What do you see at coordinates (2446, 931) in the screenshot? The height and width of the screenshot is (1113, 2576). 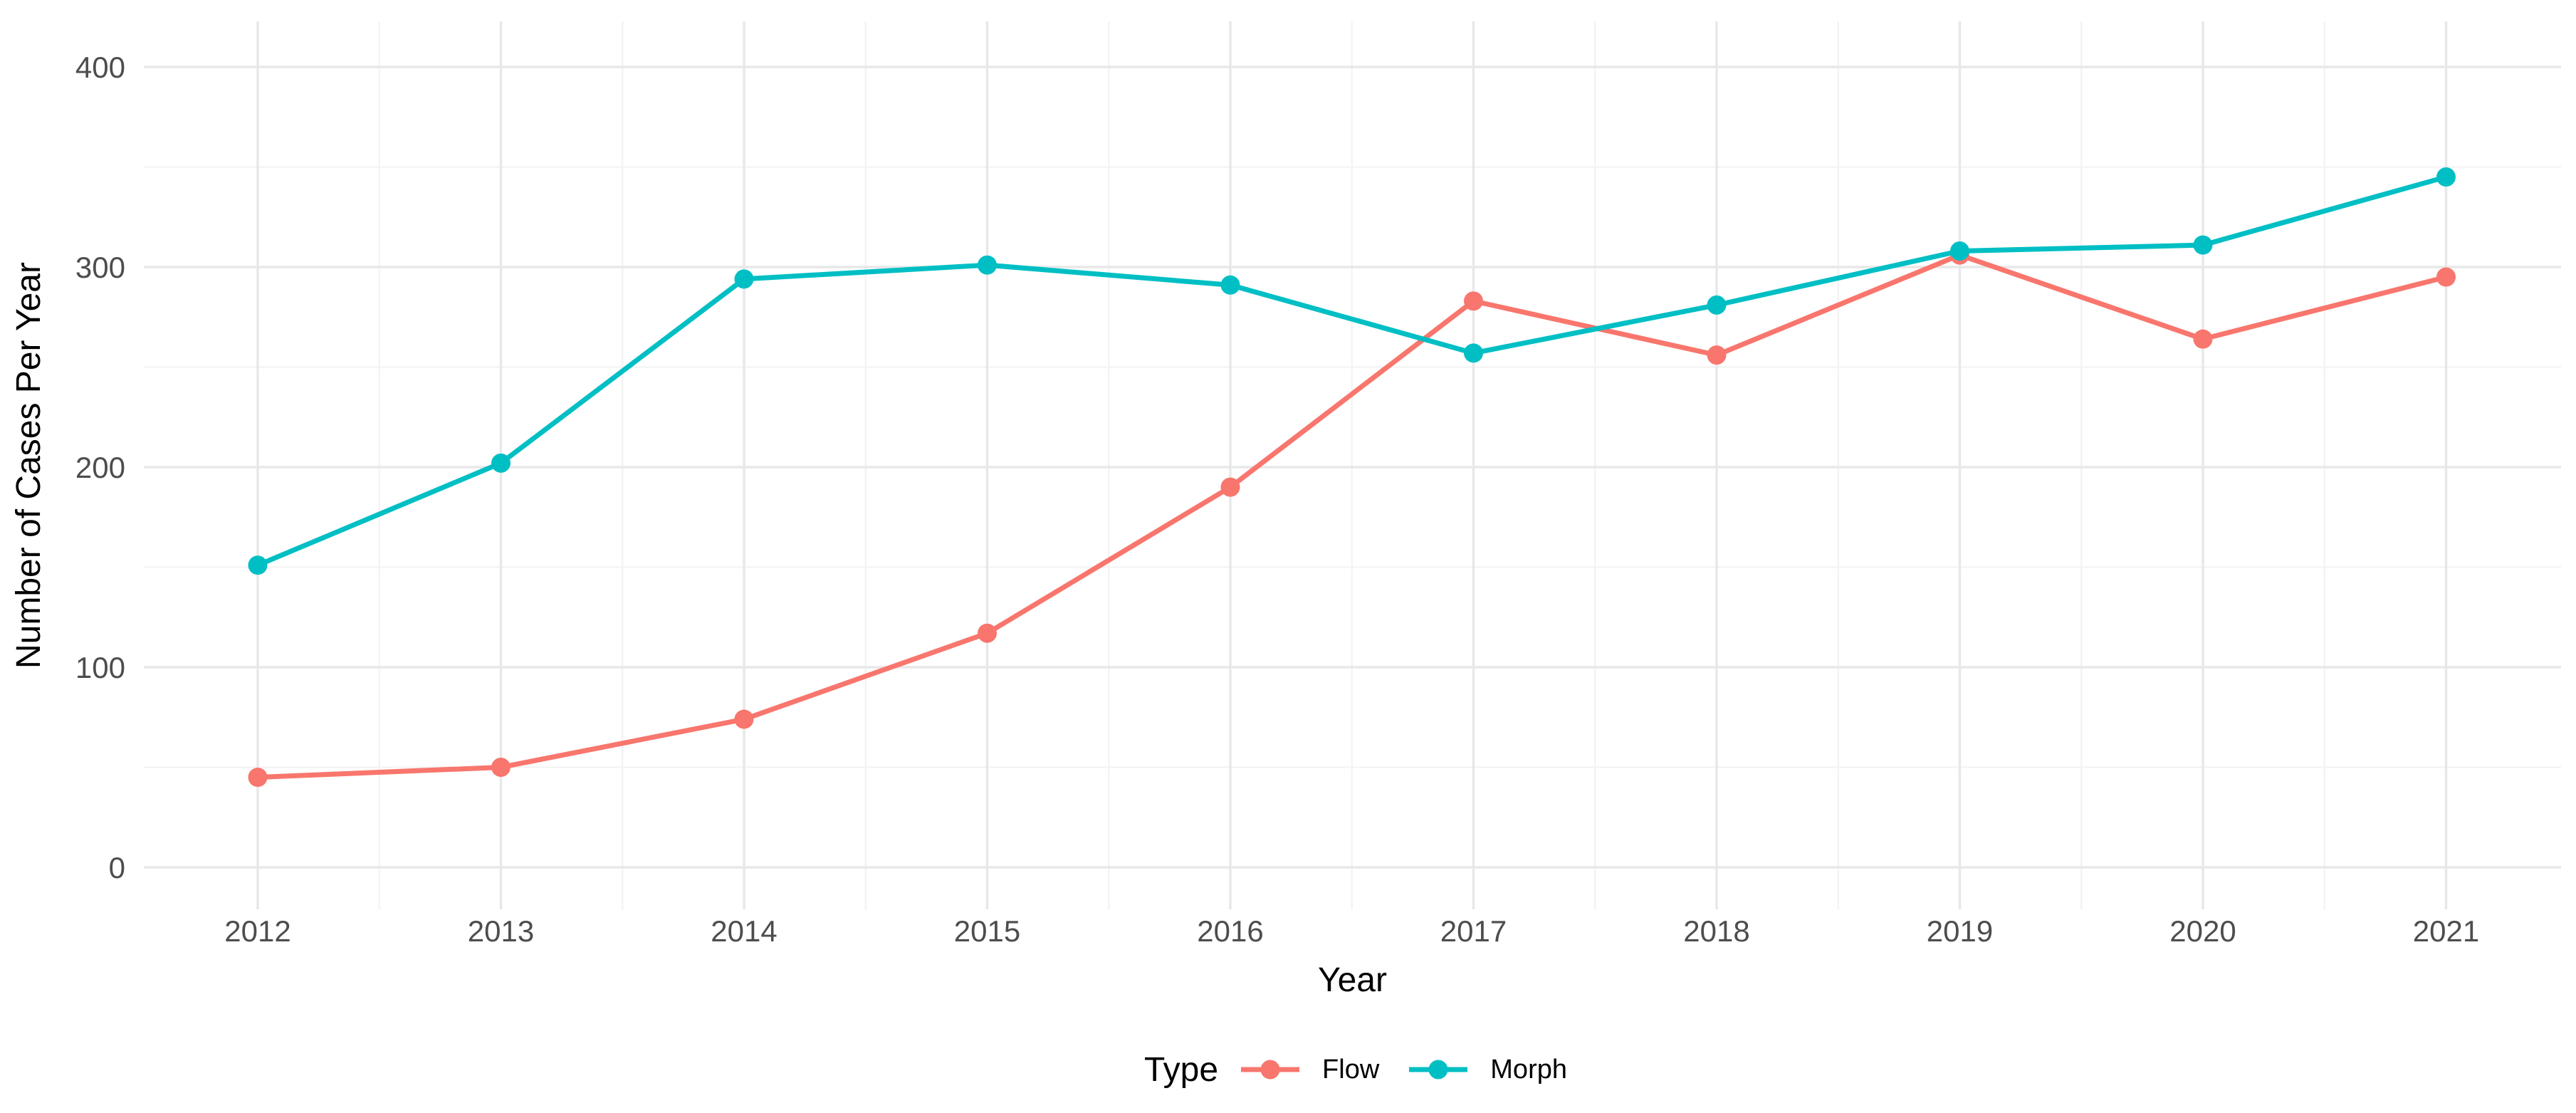 I see `x-tick-label: 2021` at bounding box center [2446, 931].